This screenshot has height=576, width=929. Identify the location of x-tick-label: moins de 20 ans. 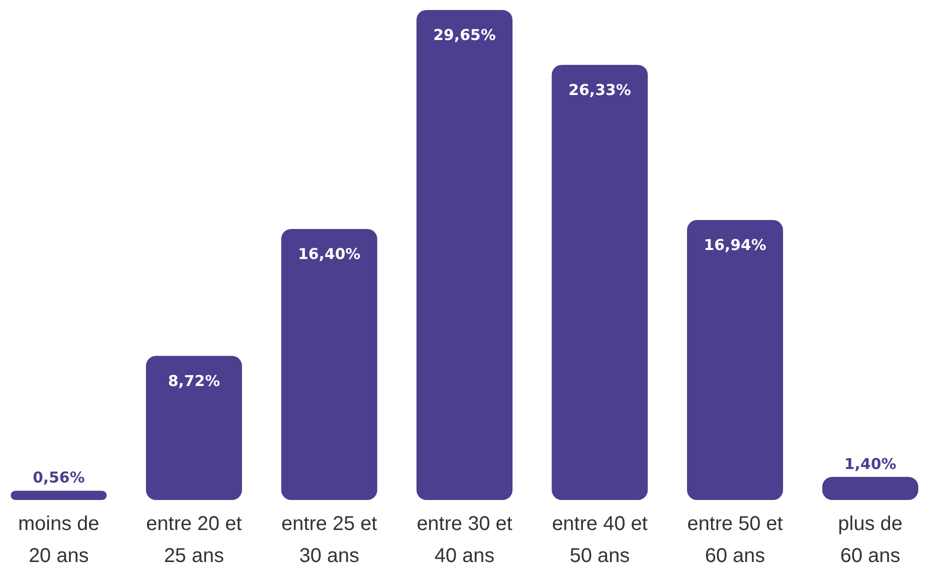
(59, 540).